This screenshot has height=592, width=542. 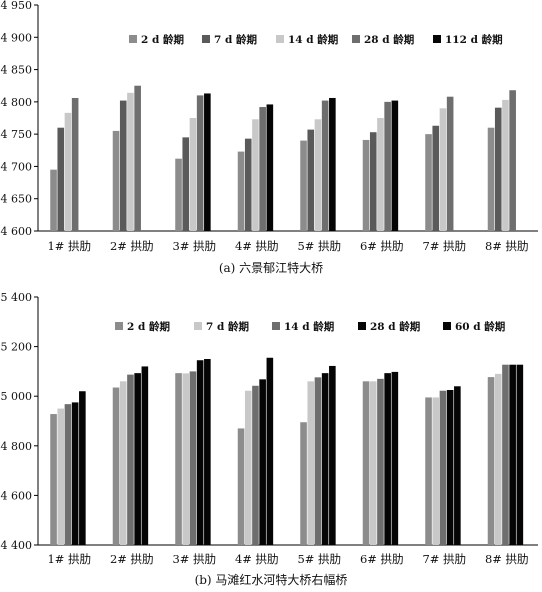 I want to click on chart-a-caption: (a) 六景郁江特大桥, so click(x=271, y=267).